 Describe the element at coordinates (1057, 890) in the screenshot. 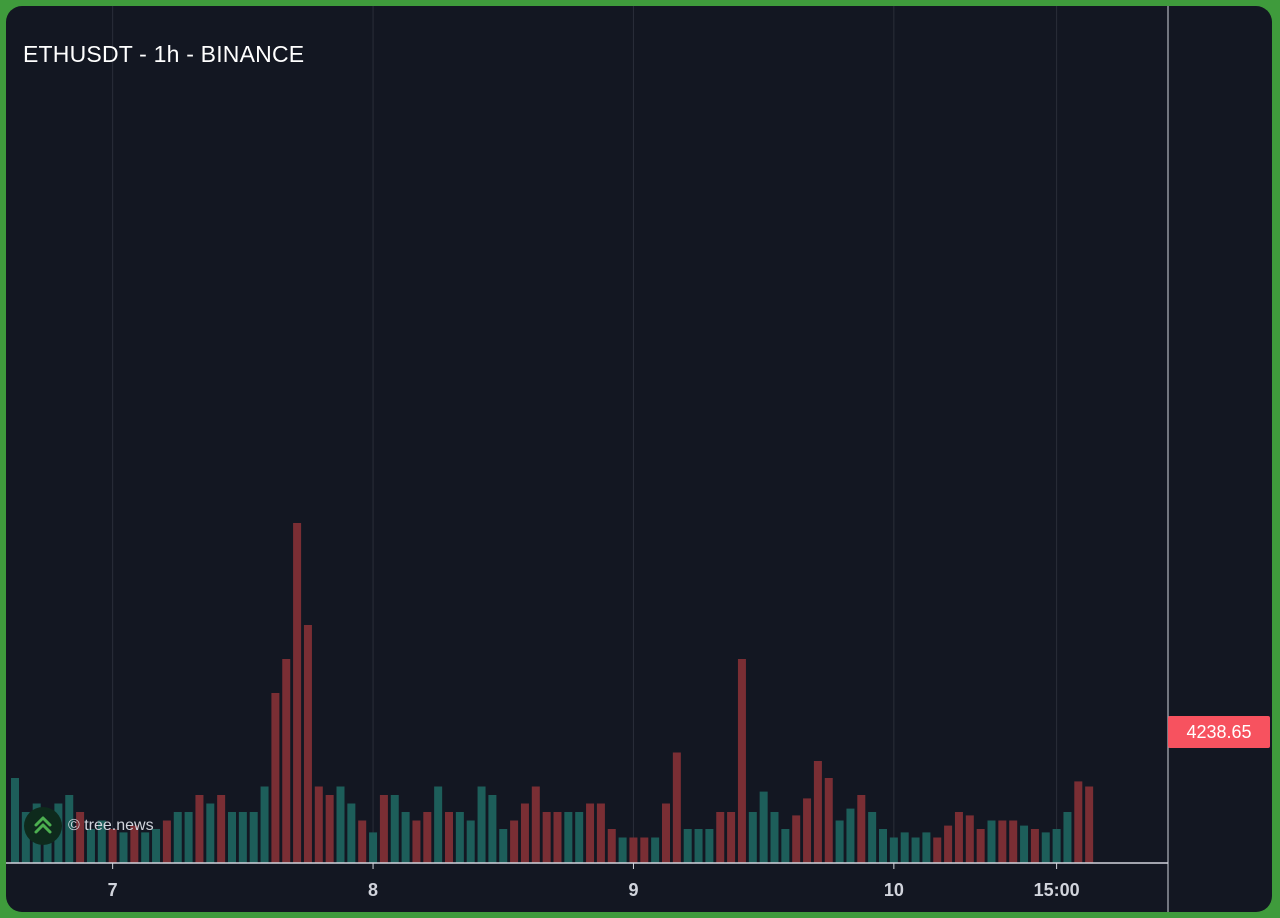

I see `x-tick-label: 15:00` at that location.